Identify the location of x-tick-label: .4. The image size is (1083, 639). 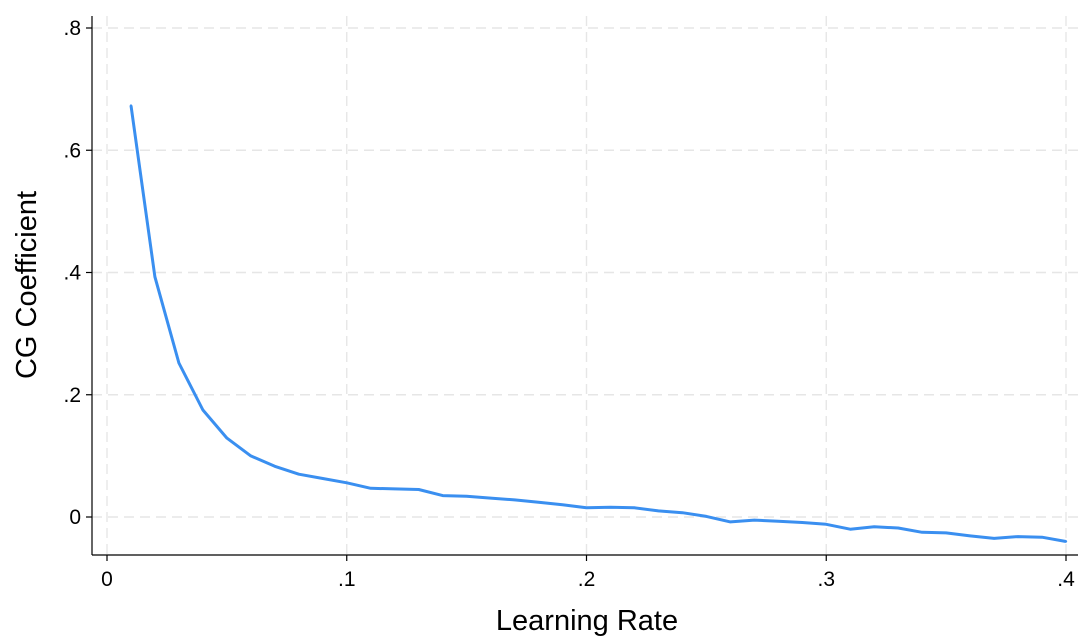
(1066, 579).